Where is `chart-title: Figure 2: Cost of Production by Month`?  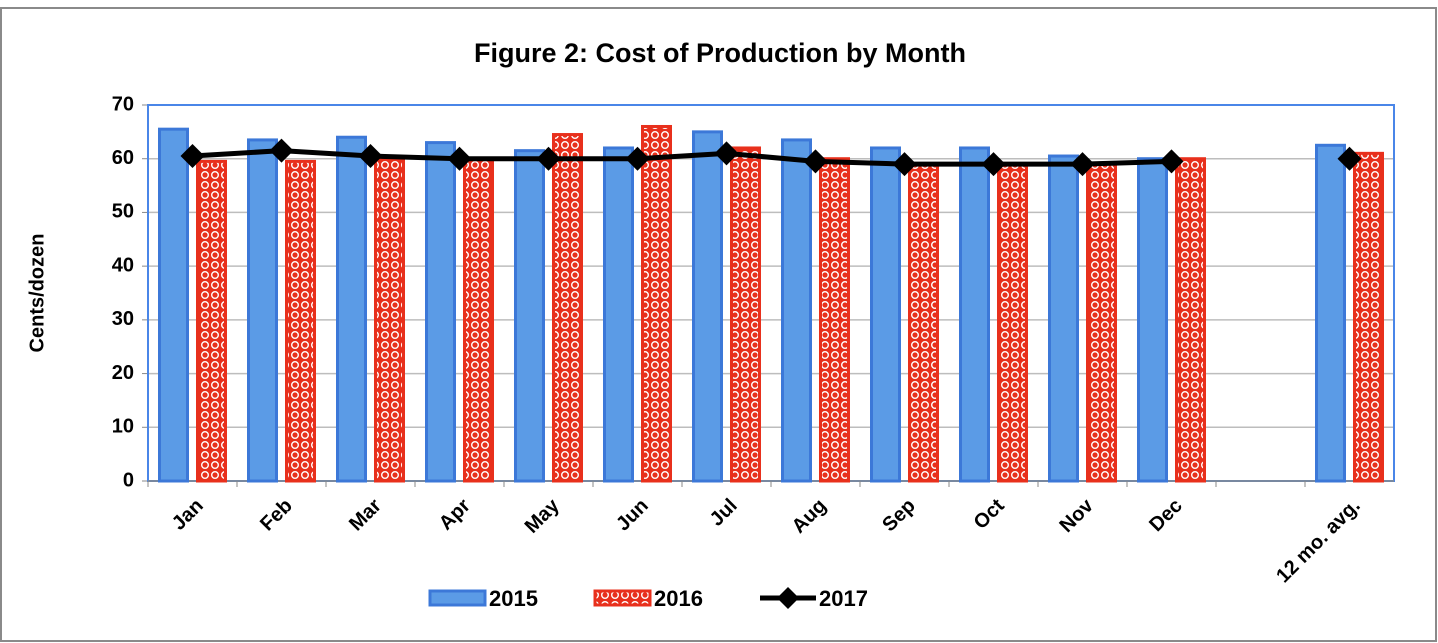
chart-title: Figure 2: Cost of Production by Month is located at coordinates (720, 53).